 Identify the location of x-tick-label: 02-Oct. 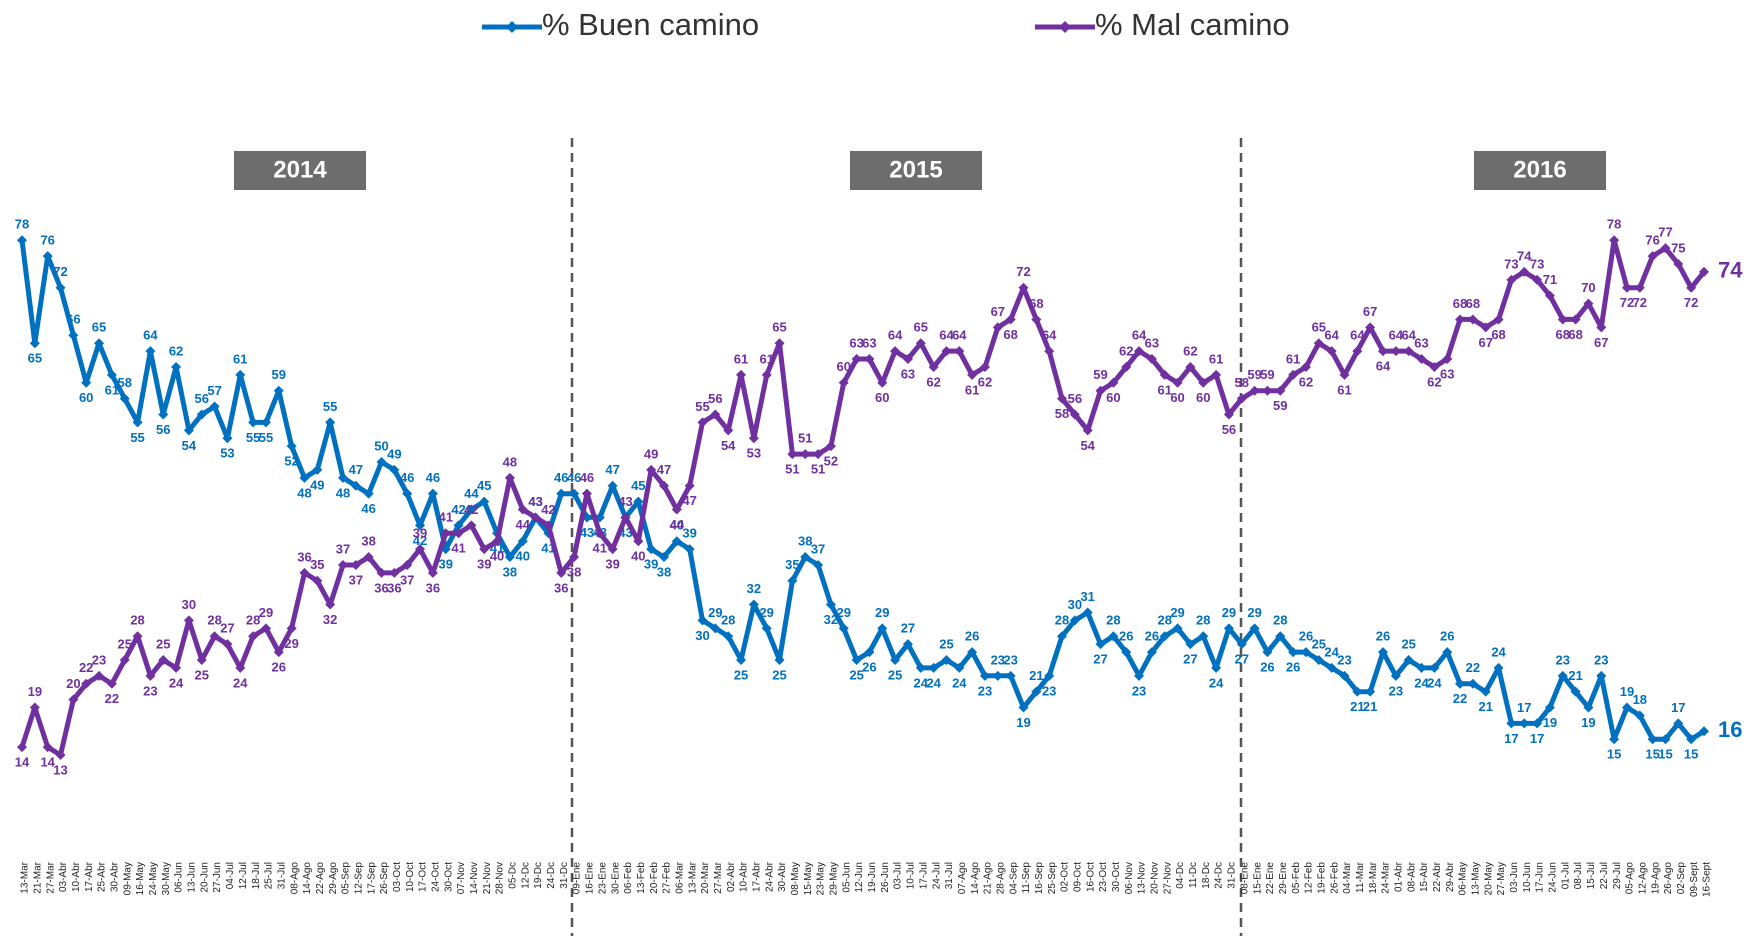
(1065, 877).